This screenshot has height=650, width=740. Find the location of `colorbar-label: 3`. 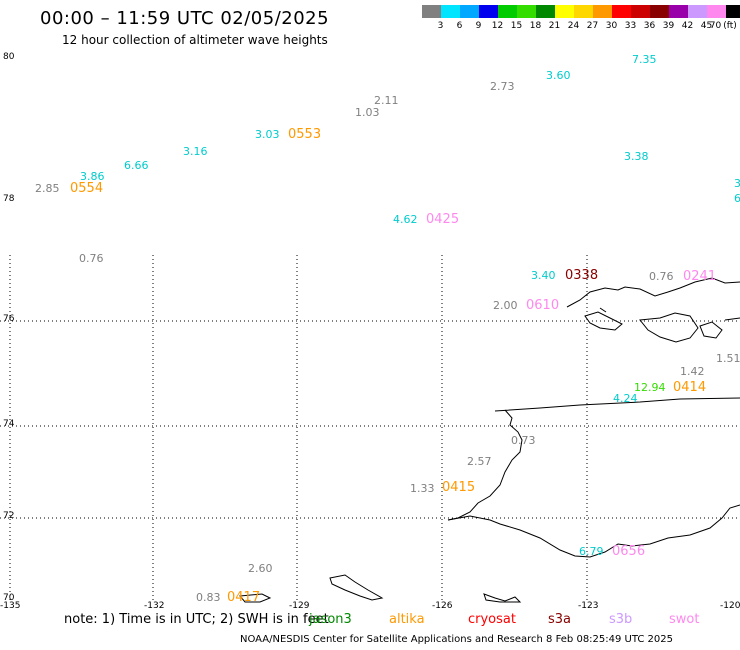

colorbar-label: 3 is located at coordinates (440, 26).